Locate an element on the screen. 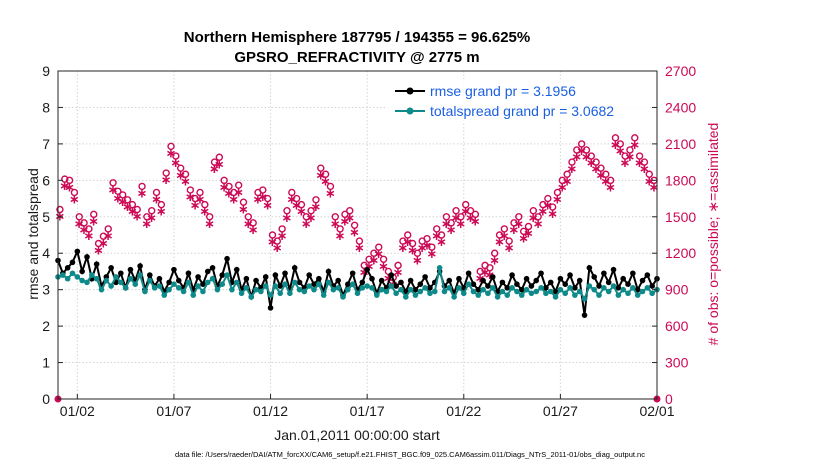  y-right-tick-label: 900 is located at coordinates (677, 290).